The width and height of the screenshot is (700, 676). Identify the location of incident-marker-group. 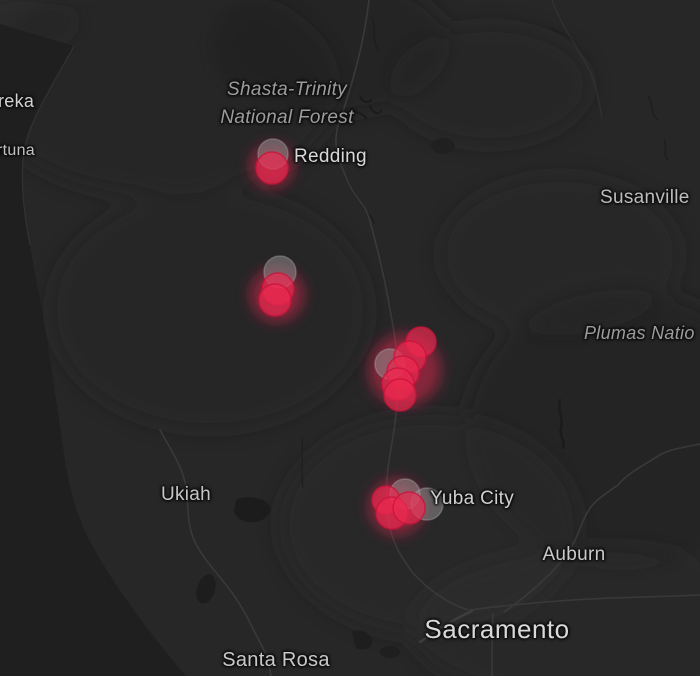
(346, 340).